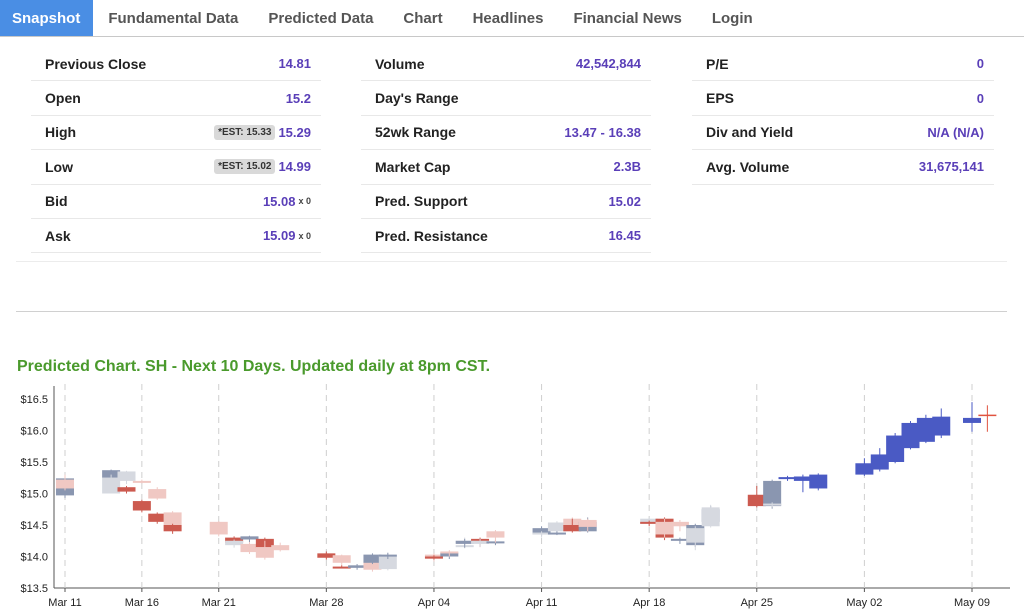  Describe the element at coordinates (245, 132) in the screenshot. I see `estimate-badge: *EST: 15.33` at that location.